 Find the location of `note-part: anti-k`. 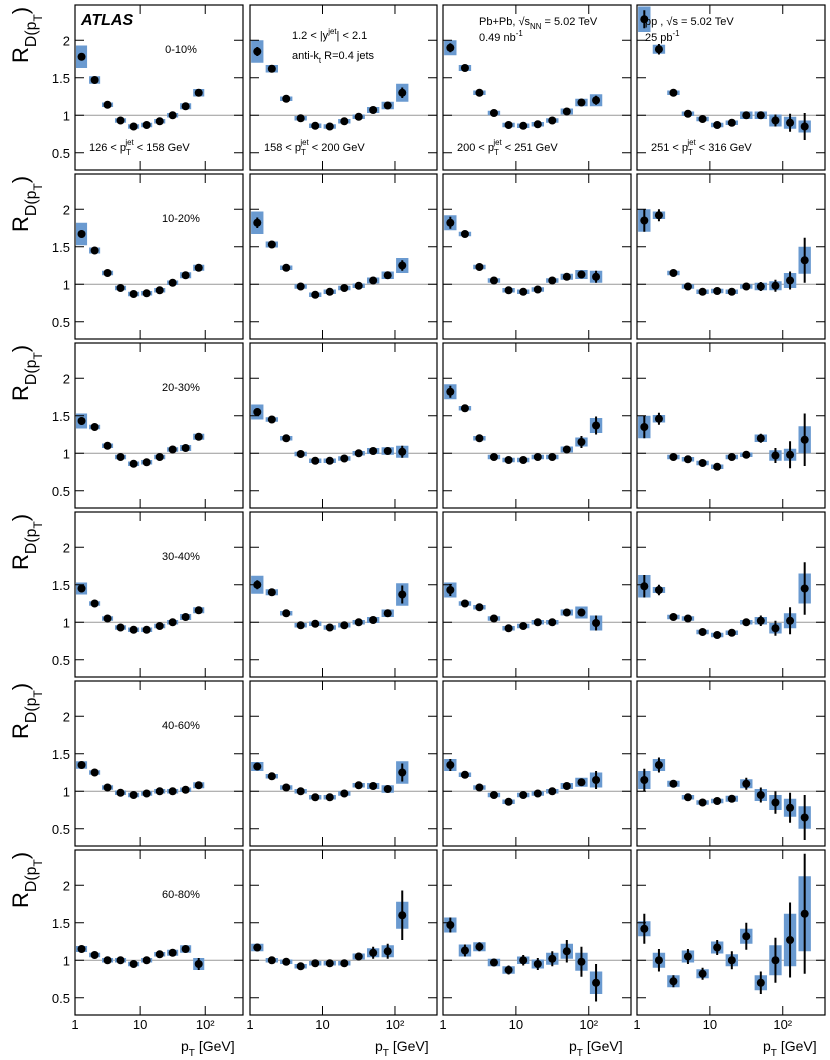

note-part: anti-k is located at coordinates (305, 56).